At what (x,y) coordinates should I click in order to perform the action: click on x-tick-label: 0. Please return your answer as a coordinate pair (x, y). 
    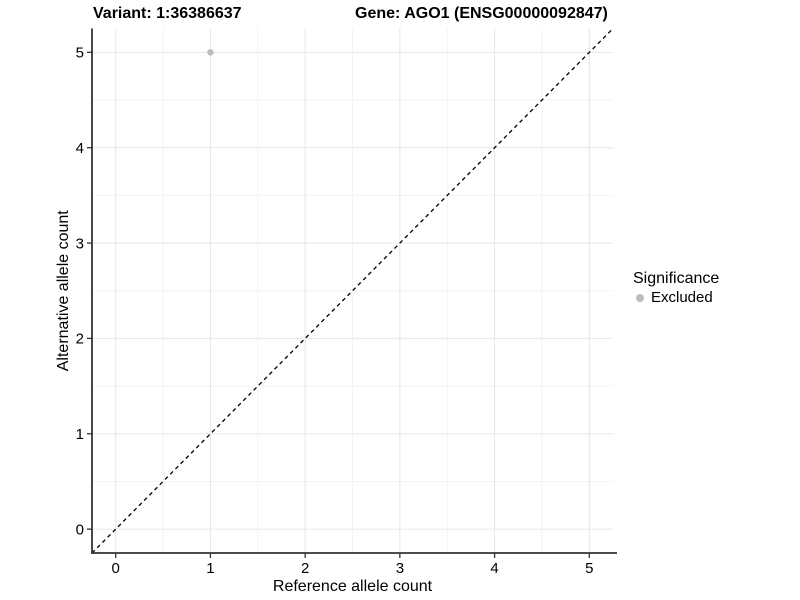
    Looking at the image, I should click on (116, 568).